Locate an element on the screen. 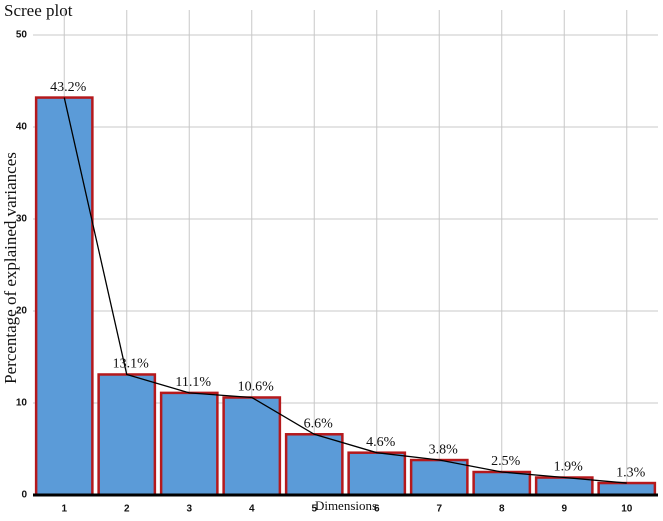 This screenshot has height=521, width=663. value-label: 2.5% is located at coordinates (506, 461).